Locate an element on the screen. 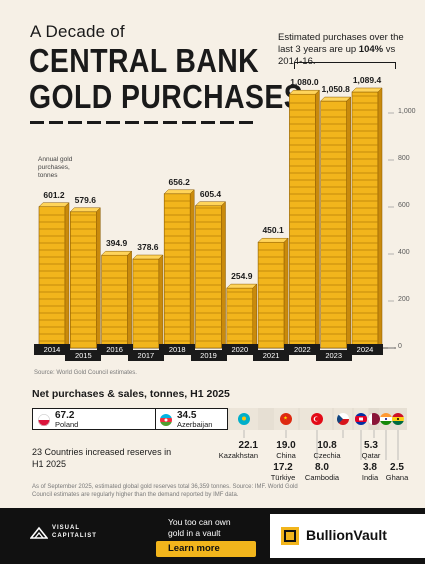 The height and width of the screenshot is (564, 425). year-label: 2018 is located at coordinates (177, 349).